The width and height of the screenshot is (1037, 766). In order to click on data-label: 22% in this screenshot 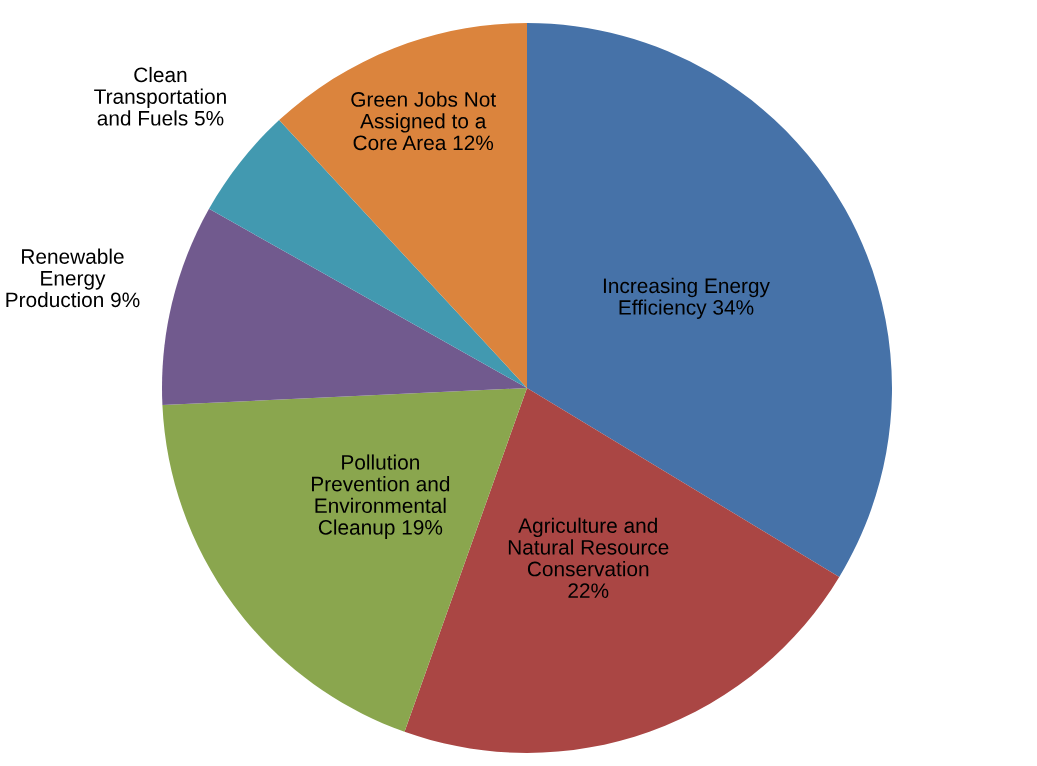, I will do `click(588, 590)`.